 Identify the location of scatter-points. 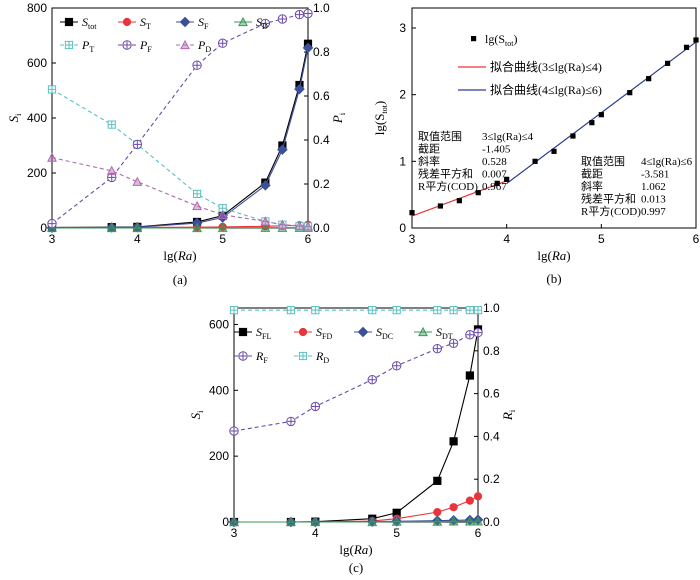
(554, 126).